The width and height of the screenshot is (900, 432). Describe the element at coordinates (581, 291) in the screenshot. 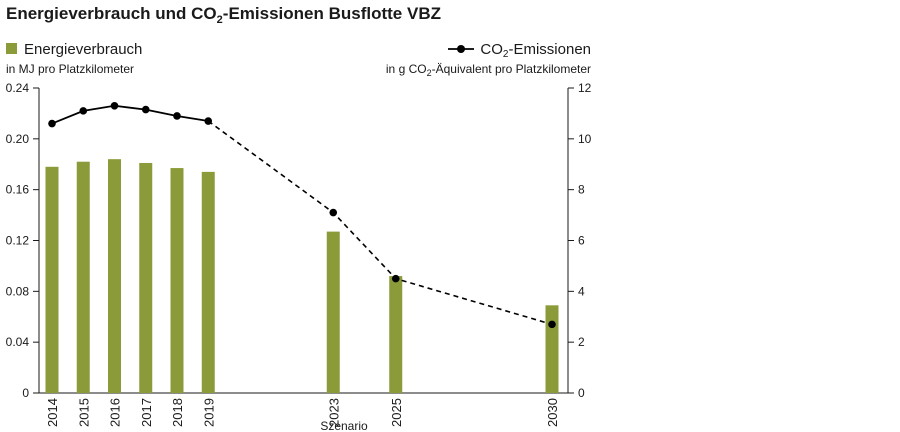

I see `right-tick-label: 4` at that location.